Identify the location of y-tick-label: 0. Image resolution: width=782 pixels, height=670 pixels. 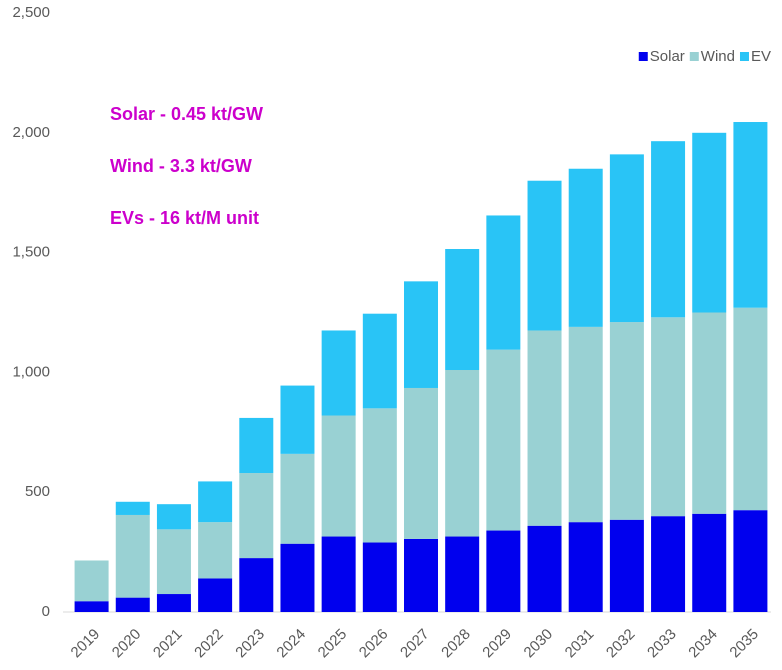
(46, 611).